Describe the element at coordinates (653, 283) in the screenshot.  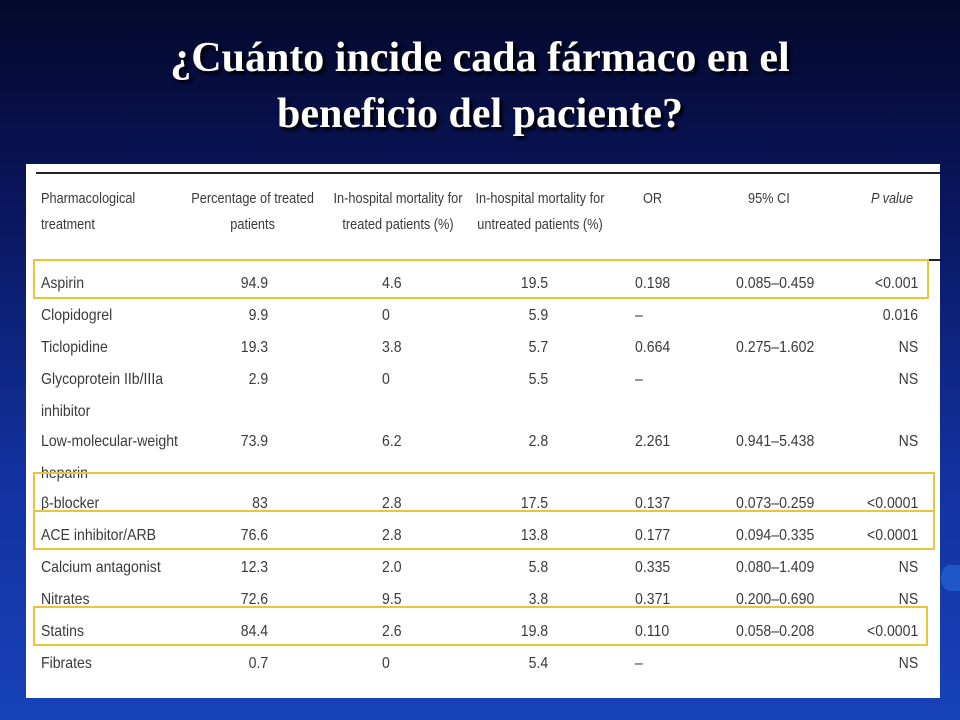
I see `cell-odds-ratio: 0.198` at that location.